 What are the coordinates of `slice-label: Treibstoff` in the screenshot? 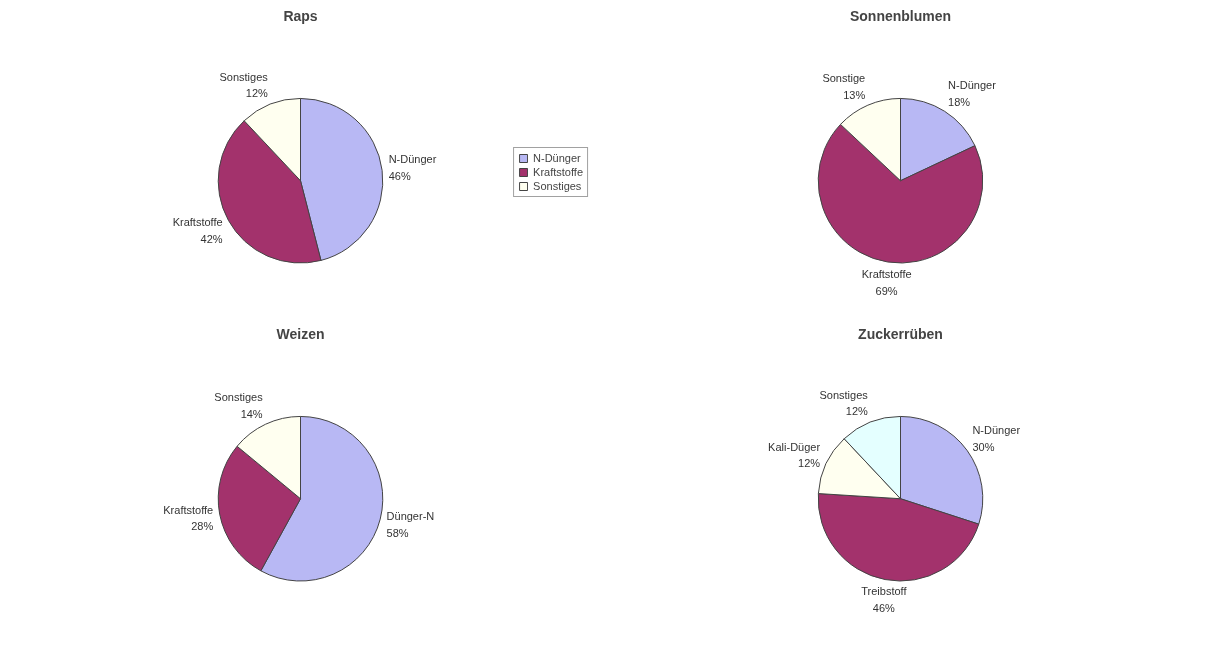 It's located at (884, 591).